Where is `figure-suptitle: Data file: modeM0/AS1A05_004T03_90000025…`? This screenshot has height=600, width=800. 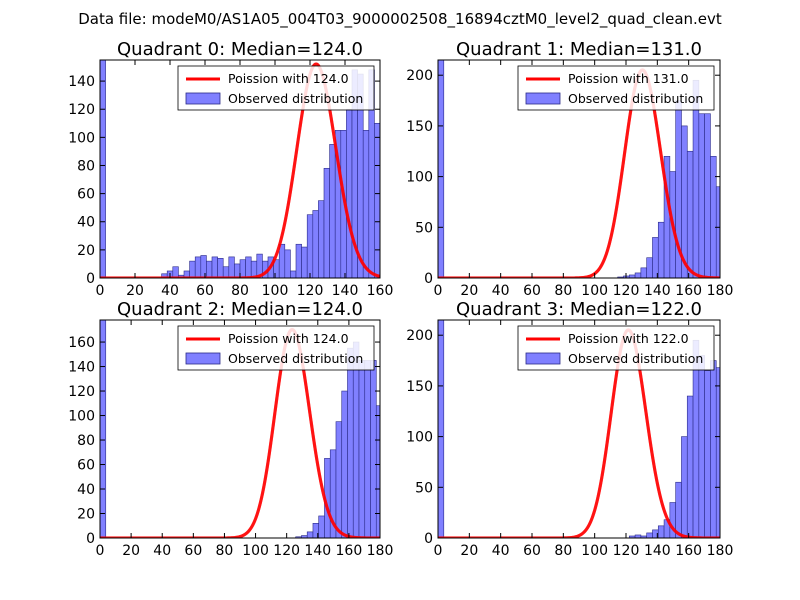
figure-suptitle: Data file: modeM0/AS1A05_004T03_90000025… is located at coordinates (400, 19).